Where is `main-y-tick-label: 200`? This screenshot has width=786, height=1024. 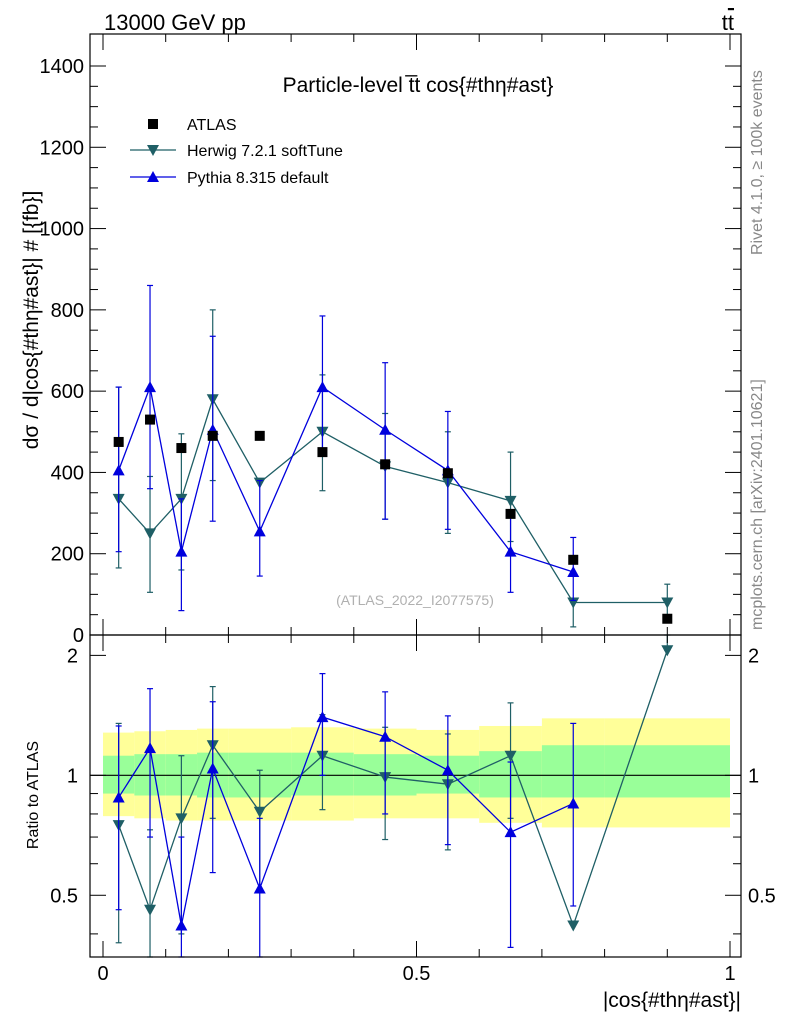
main-y-tick-label: 200 is located at coordinates (67, 555).